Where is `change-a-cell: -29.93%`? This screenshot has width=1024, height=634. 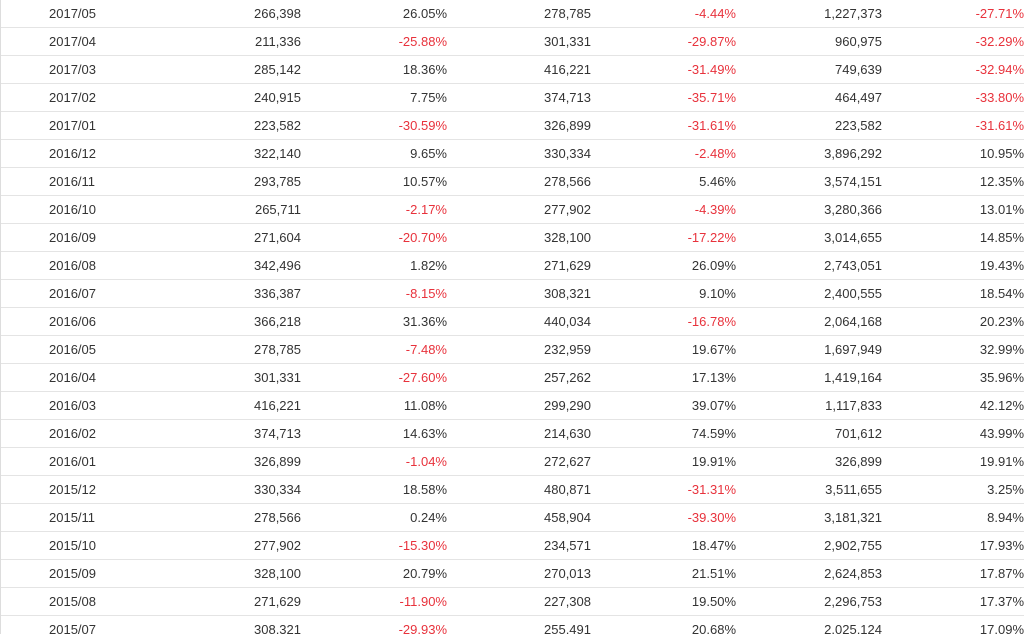 change-a-cell: -29.93% is located at coordinates (374, 624).